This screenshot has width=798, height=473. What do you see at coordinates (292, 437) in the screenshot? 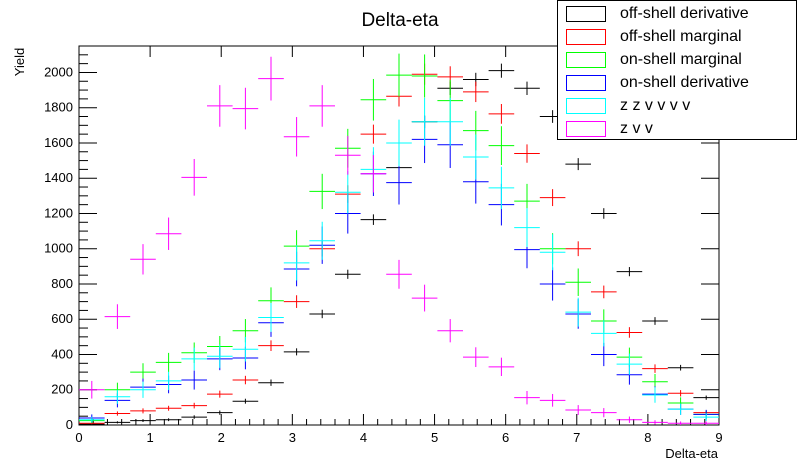
I see `x-tick-label: 3` at bounding box center [292, 437].